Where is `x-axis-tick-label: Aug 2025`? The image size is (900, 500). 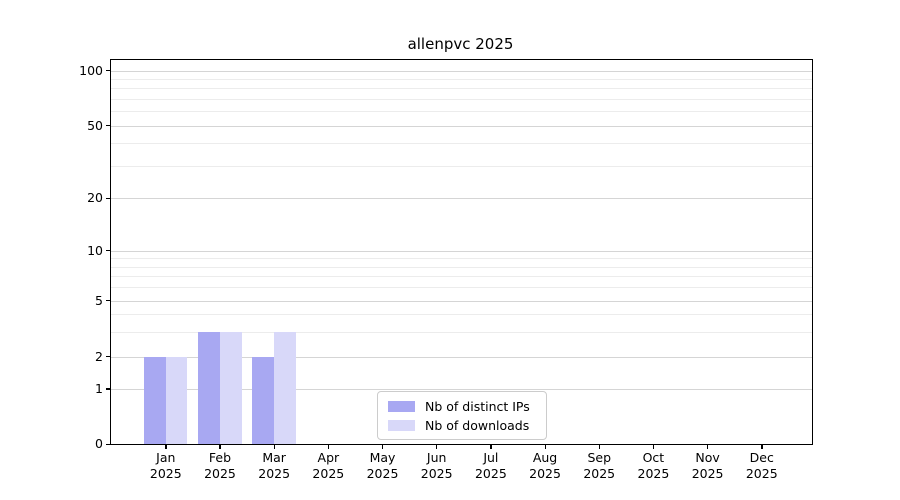 x-axis-tick-label: Aug 2025 is located at coordinates (545, 466).